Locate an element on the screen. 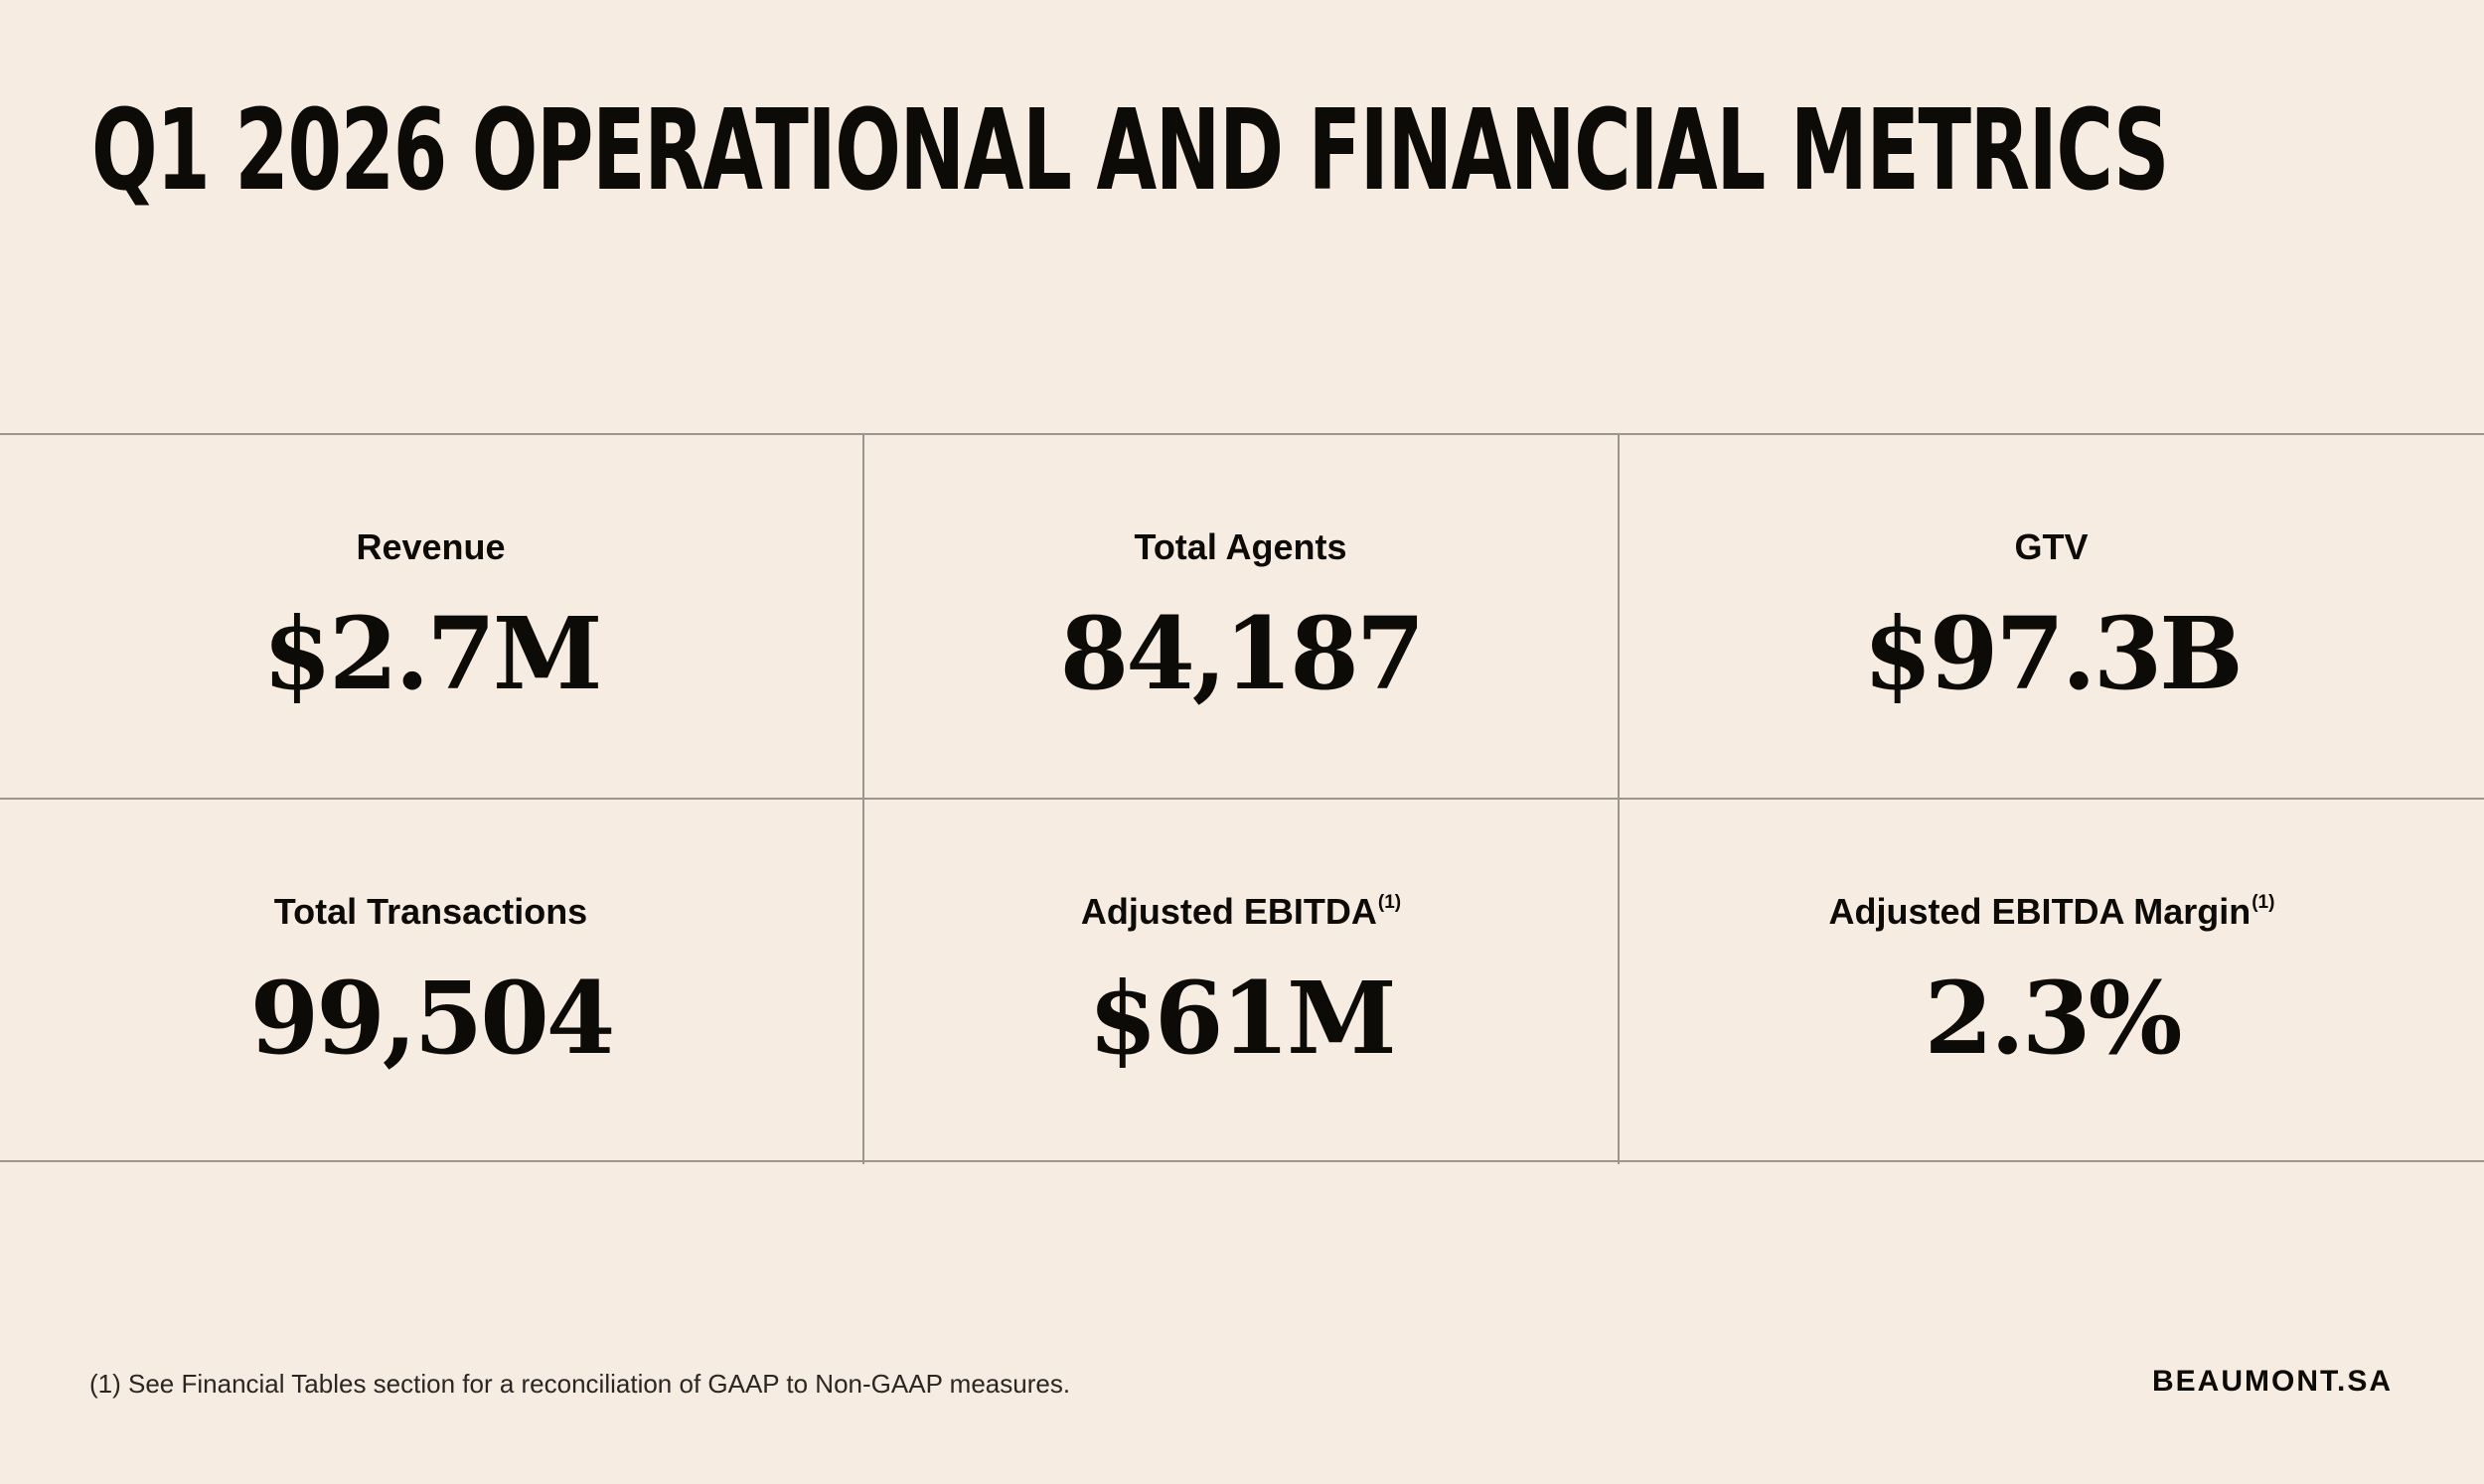 Image resolution: width=2484 pixels, height=1484 pixels. metric-revenue: Revenue $2.7M is located at coordinates (432, 617).